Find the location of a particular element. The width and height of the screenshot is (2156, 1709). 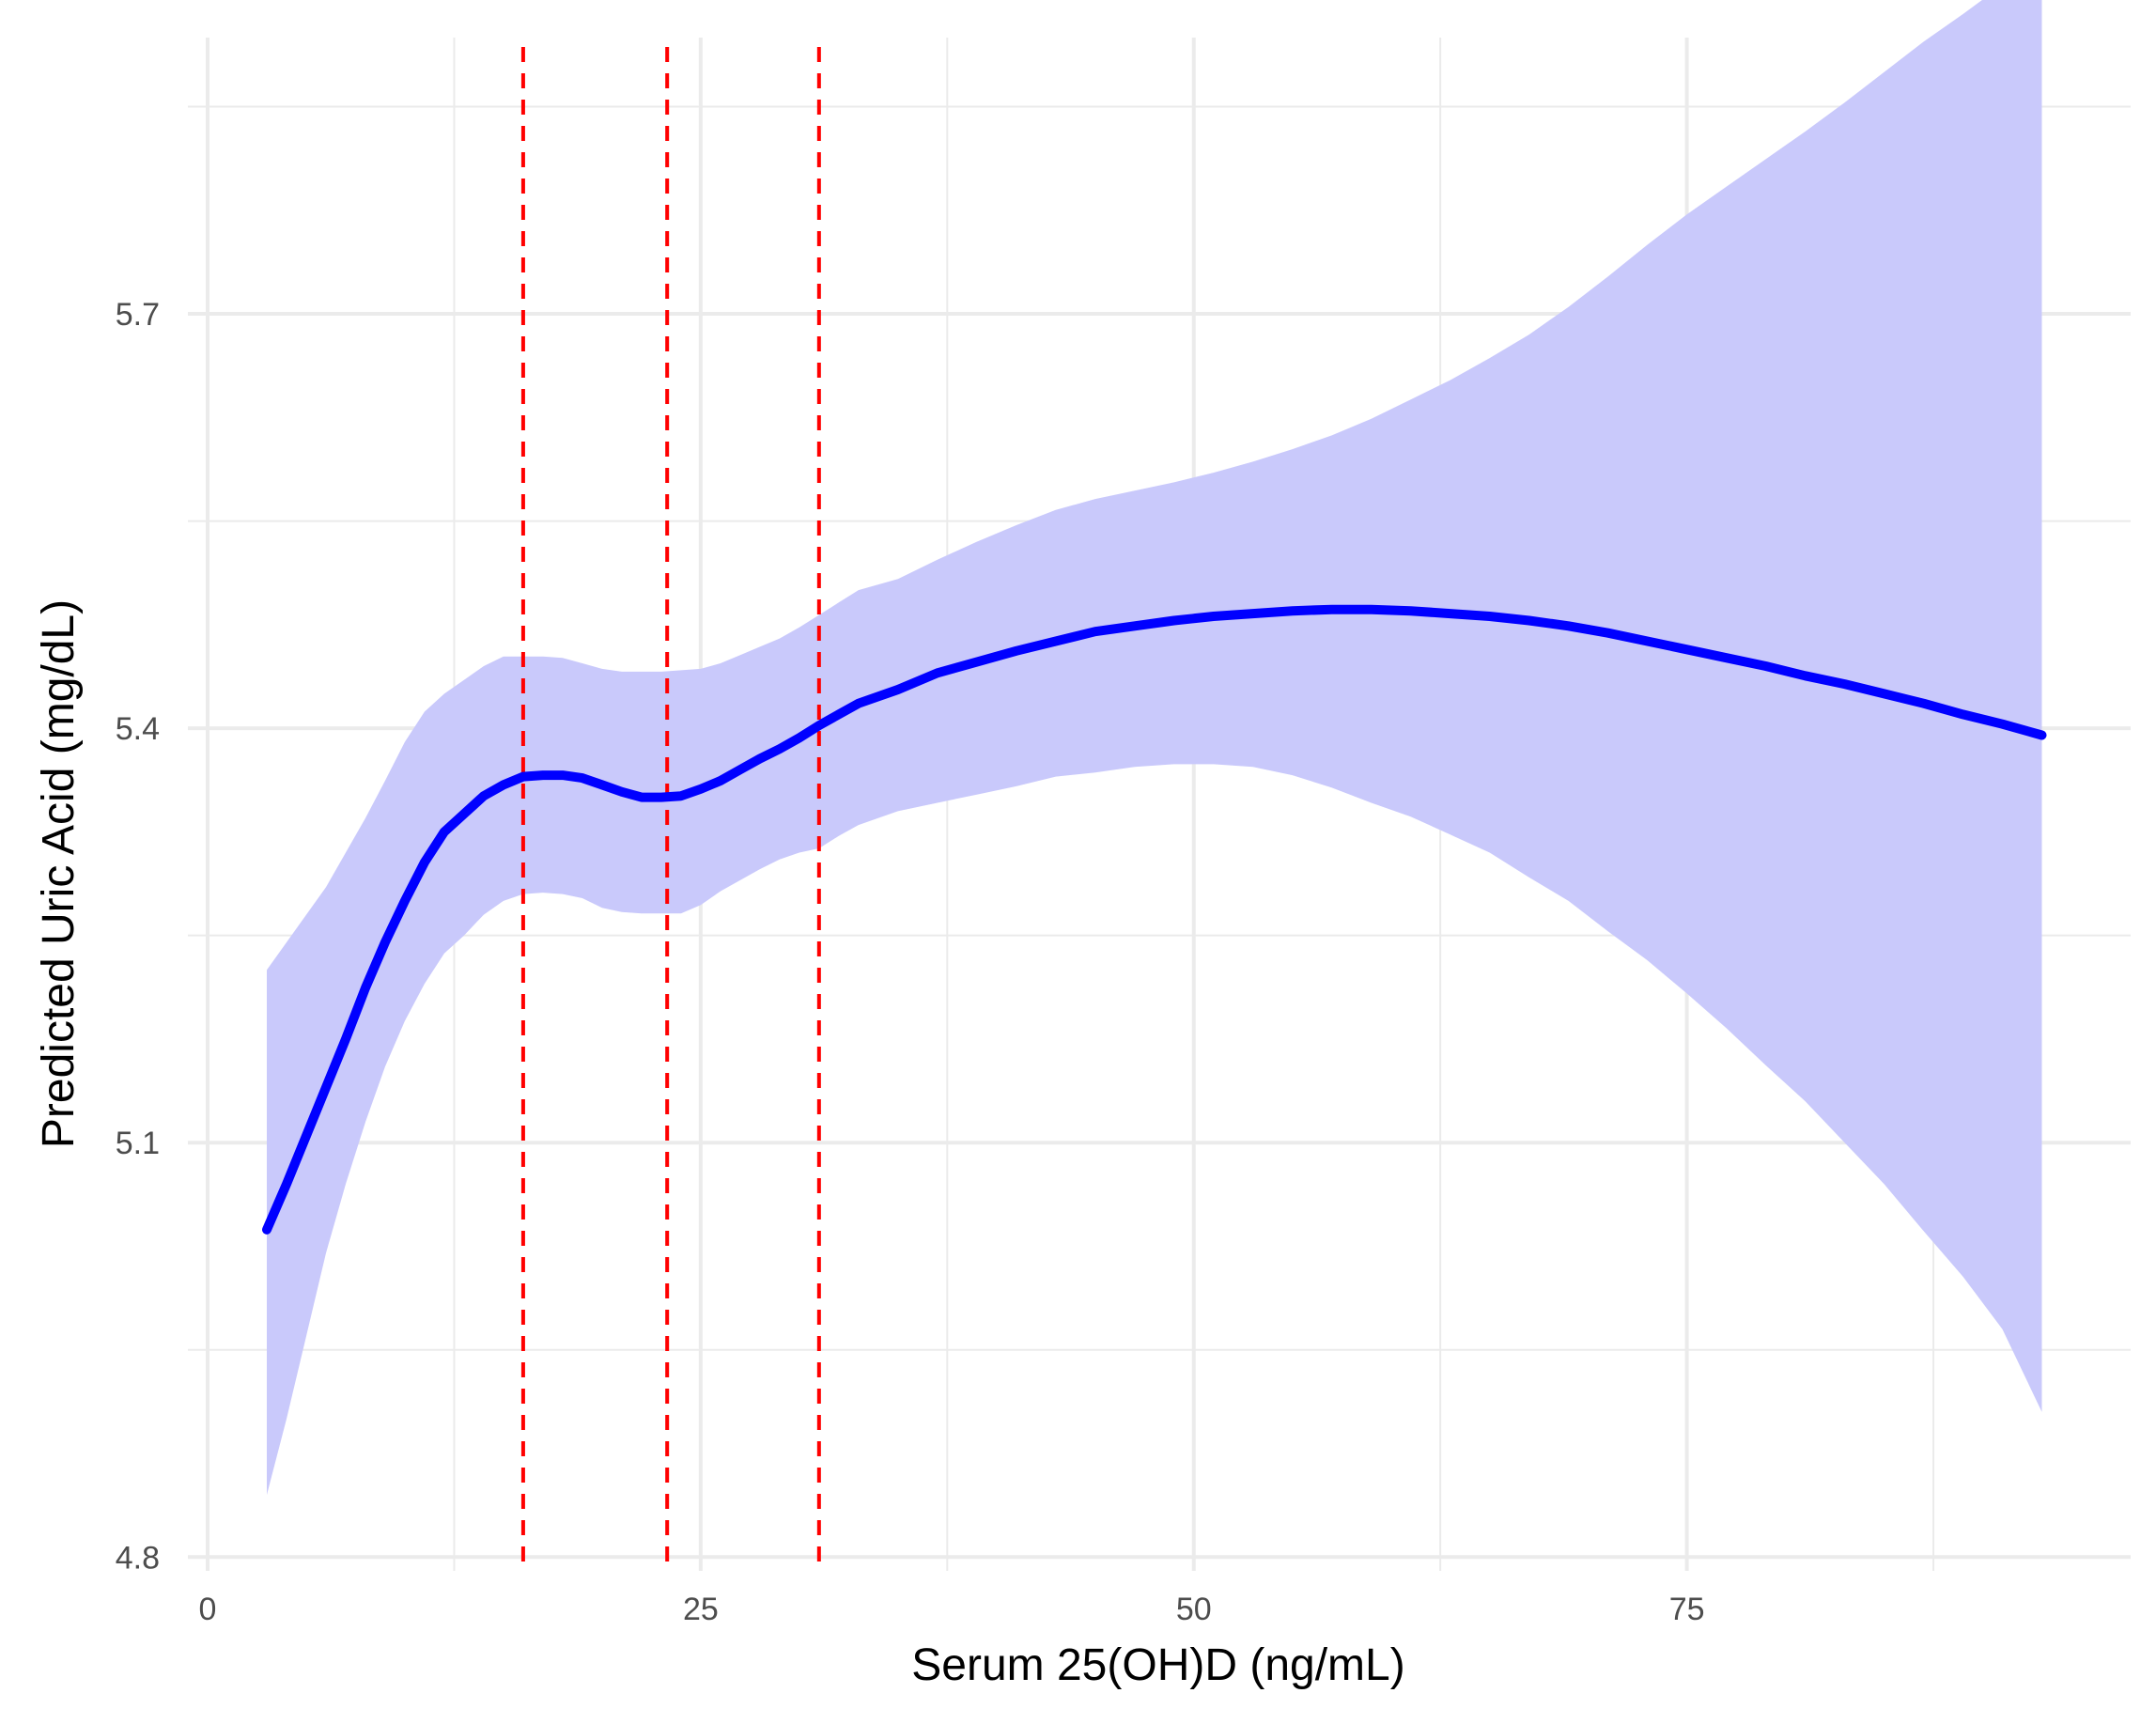

x-tick-label: 75 is located at coordinates (1687, 1609).